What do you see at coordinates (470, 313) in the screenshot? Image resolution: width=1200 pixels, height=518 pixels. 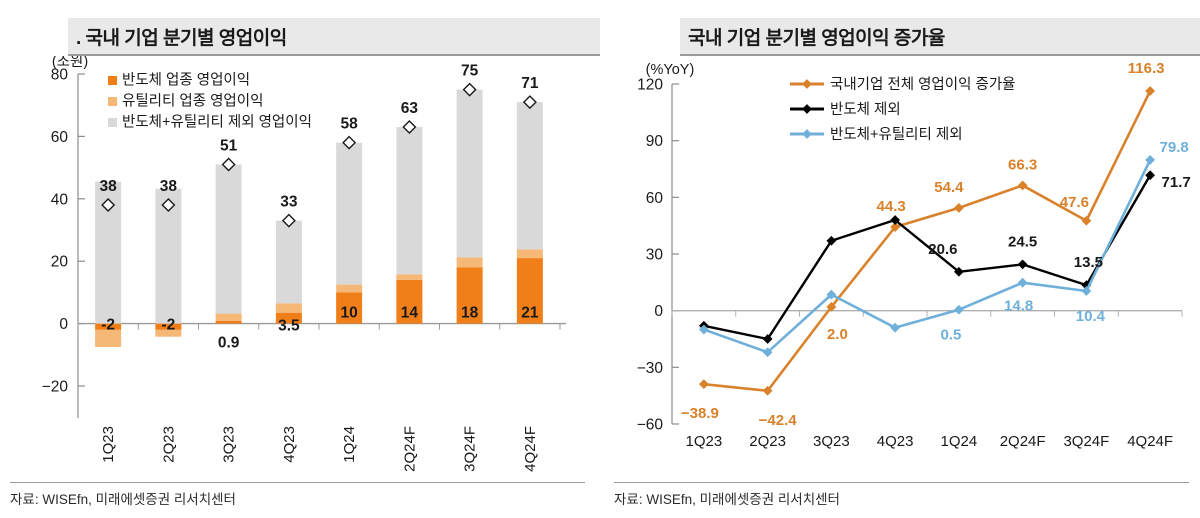 I see `left-semiconductor-value-label: 18` at bounding box center [470, 313].